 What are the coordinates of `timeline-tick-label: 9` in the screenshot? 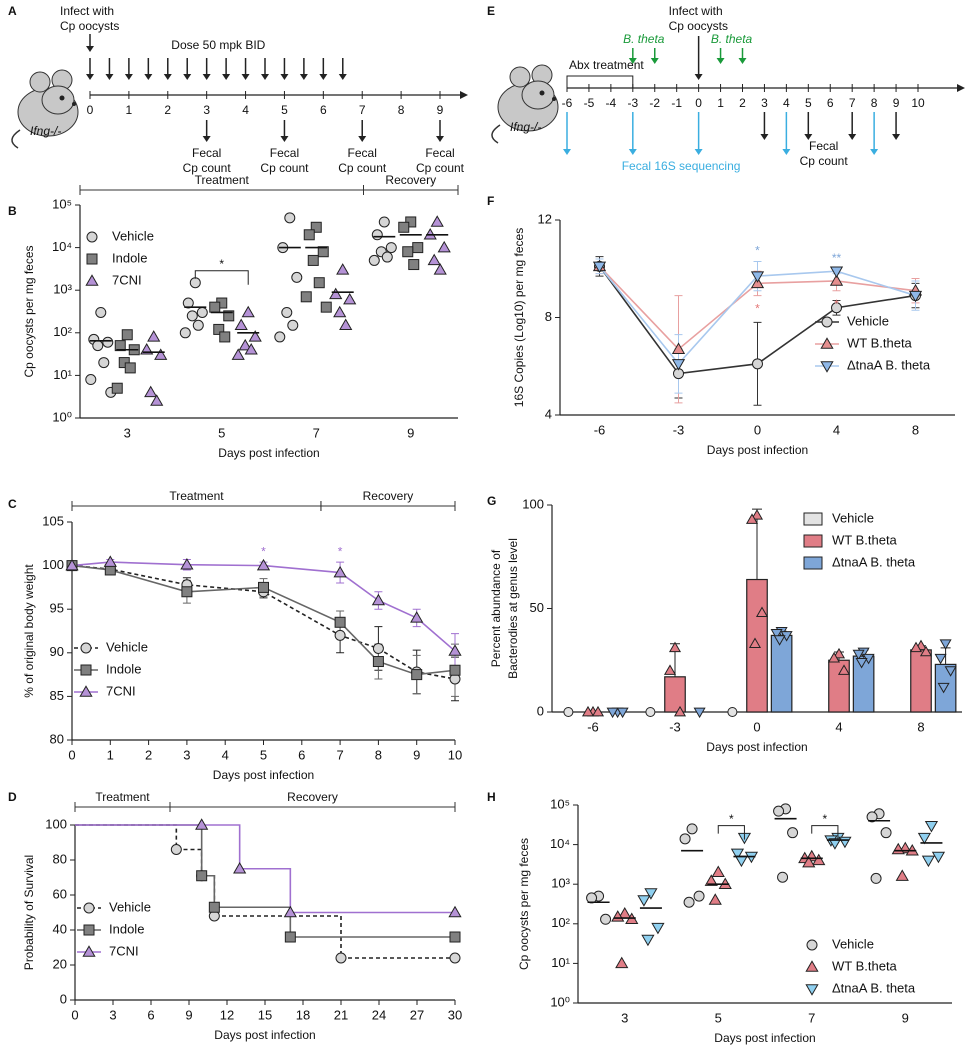 It's located at (896, 103).